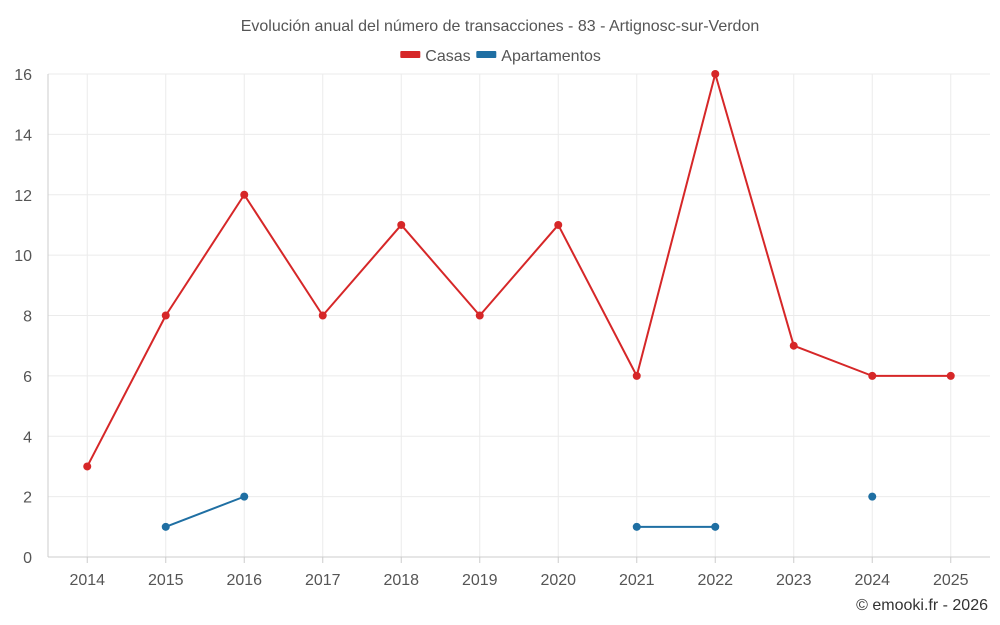 The image size is (1000, 625). What do you see at coordinates (166, 580) in the screenshot?
I see `x-tick-label: 2015` at bounding box center [166, 580].